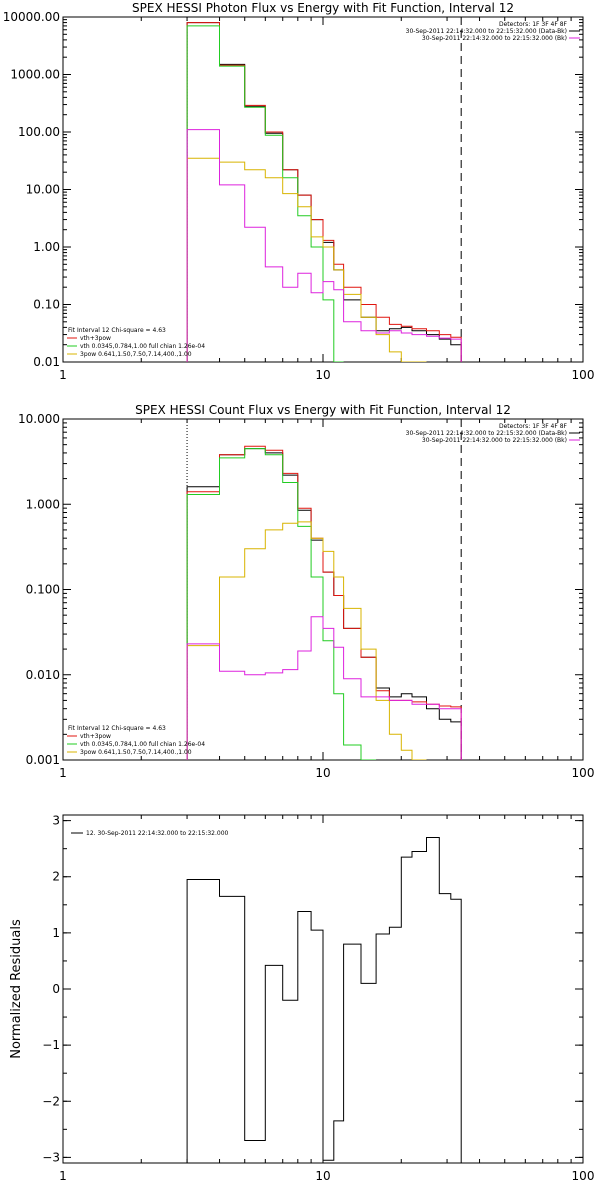 Image resolution: width=600 pixels, height=1200 pixels. I want to click on y-tick-label: 1.00, so click(46, 247).